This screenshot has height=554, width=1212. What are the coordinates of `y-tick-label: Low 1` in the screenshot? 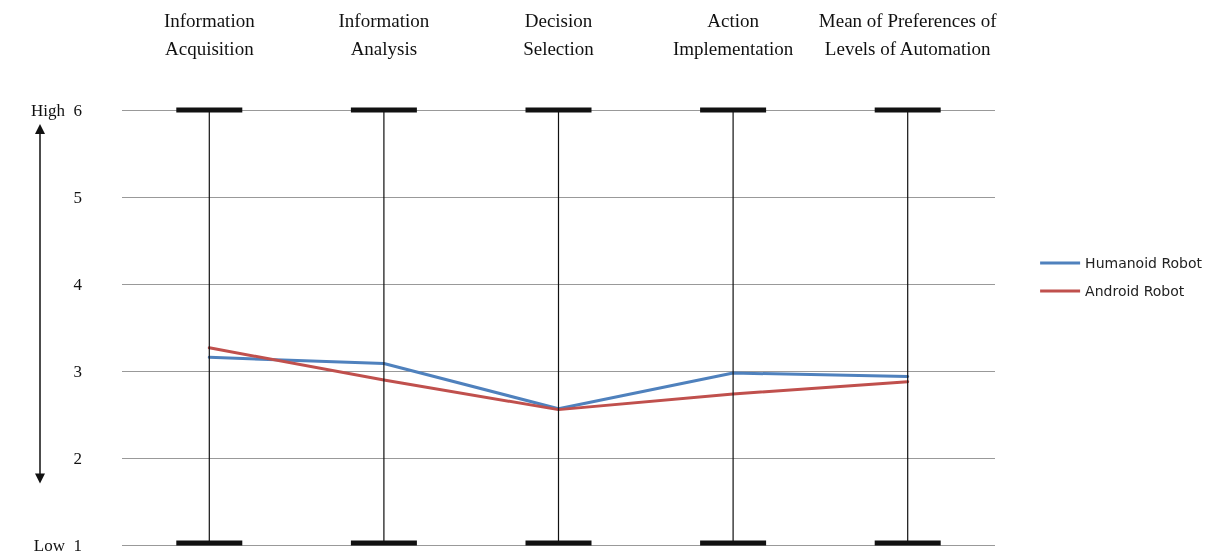 It's located at (57, 545).